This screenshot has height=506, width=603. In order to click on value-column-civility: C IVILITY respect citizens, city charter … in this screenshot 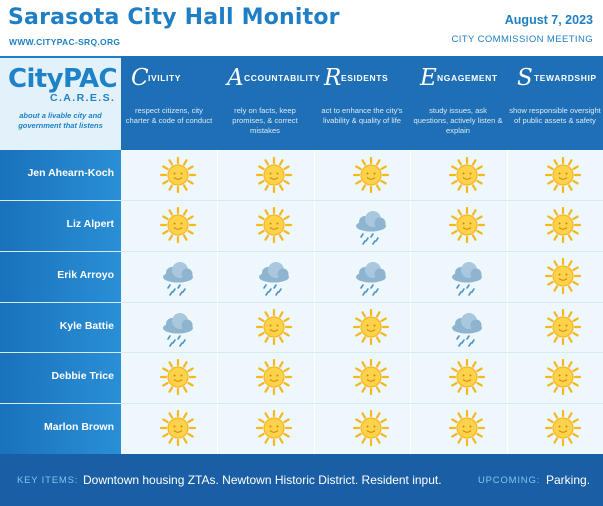, I will do `click(169, 103)`.